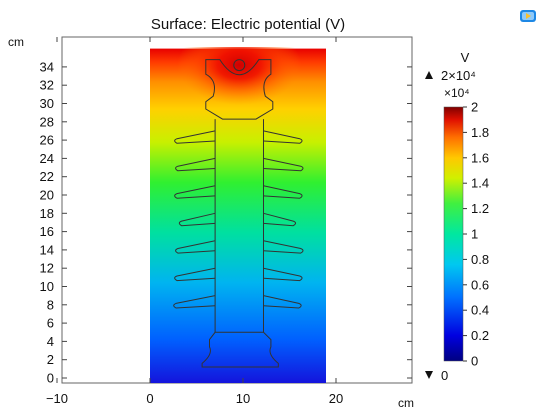 The height and width of the screenshot is (413, 550). What do you see at coordinates (47, 176) in the screenshot?
I see `y-tick-label: 22` at bounding box center [47, 176].